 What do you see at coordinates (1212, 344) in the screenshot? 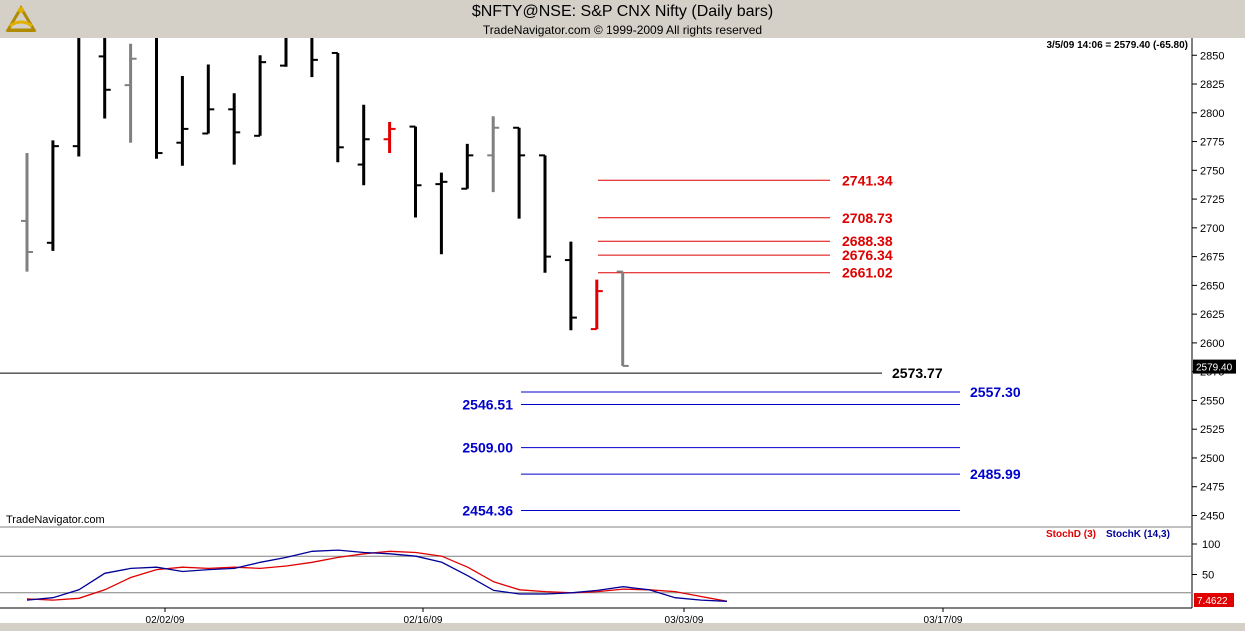
I see `price-tick-label: 2600` at bounding box center [1212, 344].